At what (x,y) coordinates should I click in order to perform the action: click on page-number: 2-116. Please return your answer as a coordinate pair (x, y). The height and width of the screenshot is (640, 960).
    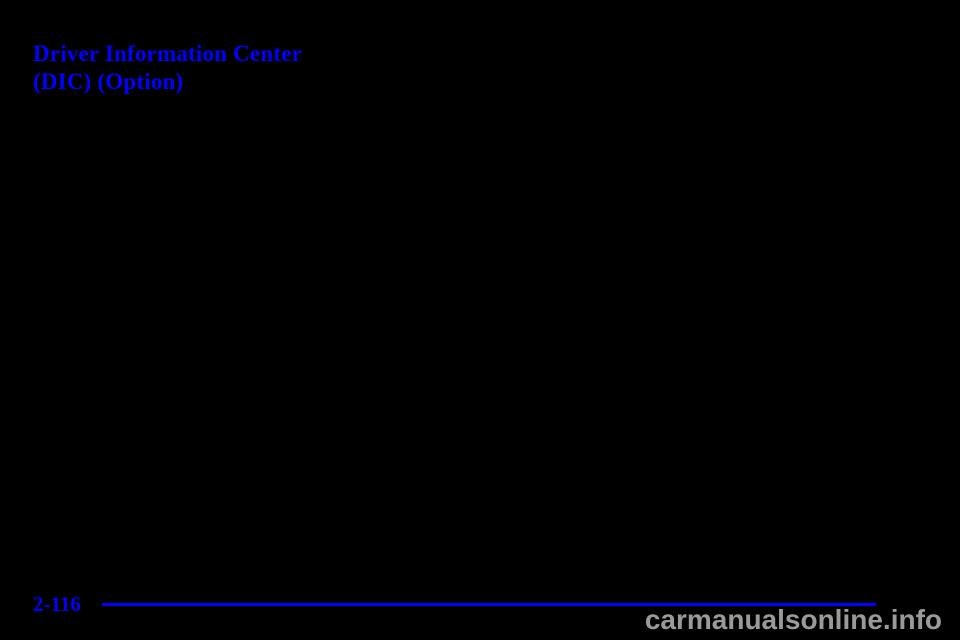
    Looking at the image, I should click on (57, 604).